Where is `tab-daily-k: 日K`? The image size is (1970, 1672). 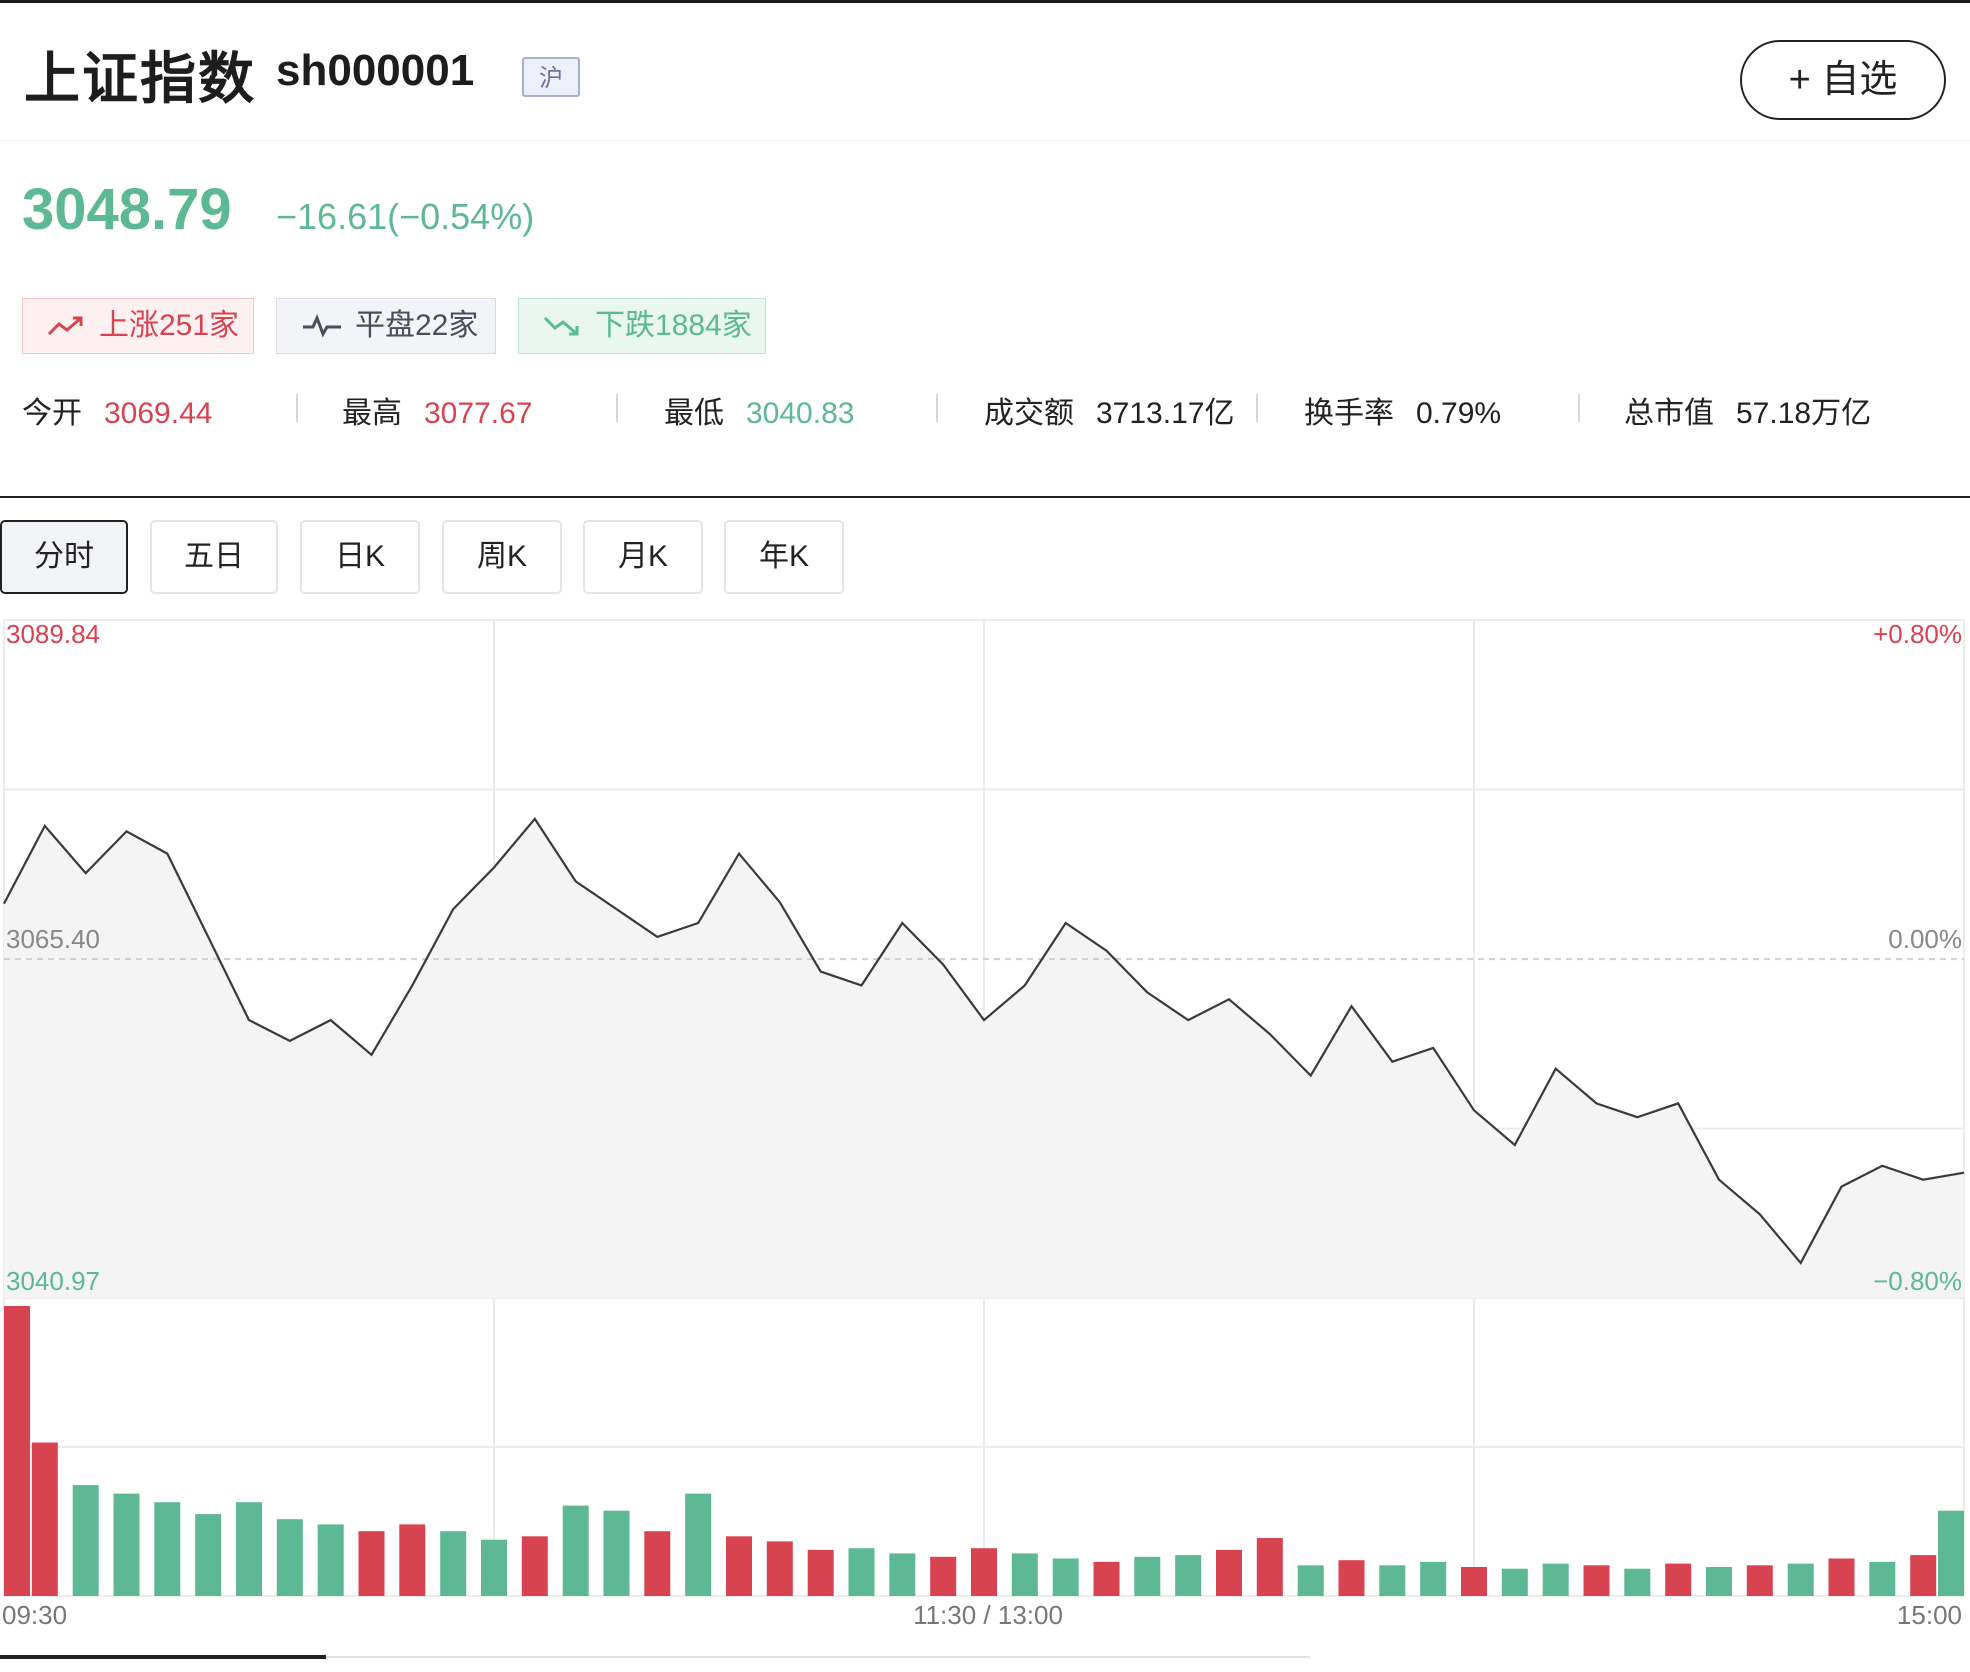
tab-daily-k: 日K is located at coordinates (360, 557).